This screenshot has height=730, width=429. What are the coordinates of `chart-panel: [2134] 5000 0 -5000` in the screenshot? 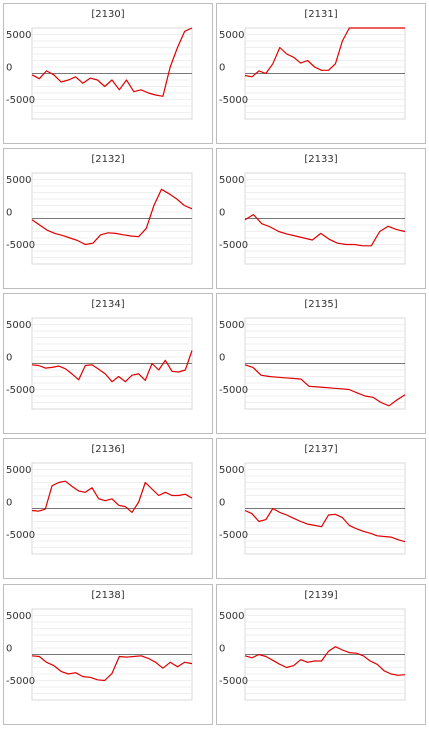 It's located at (108, 363).